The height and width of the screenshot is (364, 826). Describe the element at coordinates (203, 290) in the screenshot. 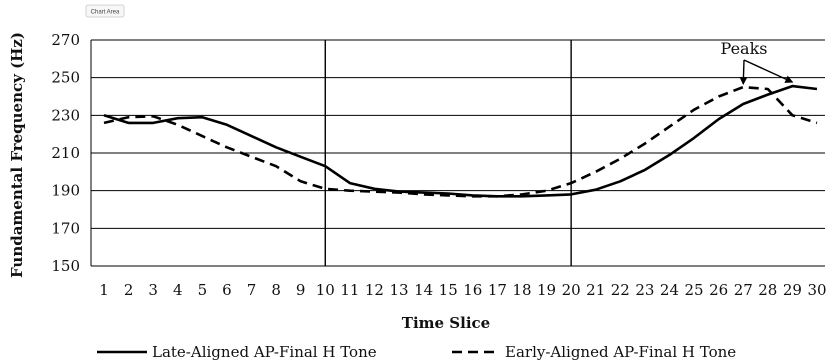

I see `x-tick-label: 5` at that location.